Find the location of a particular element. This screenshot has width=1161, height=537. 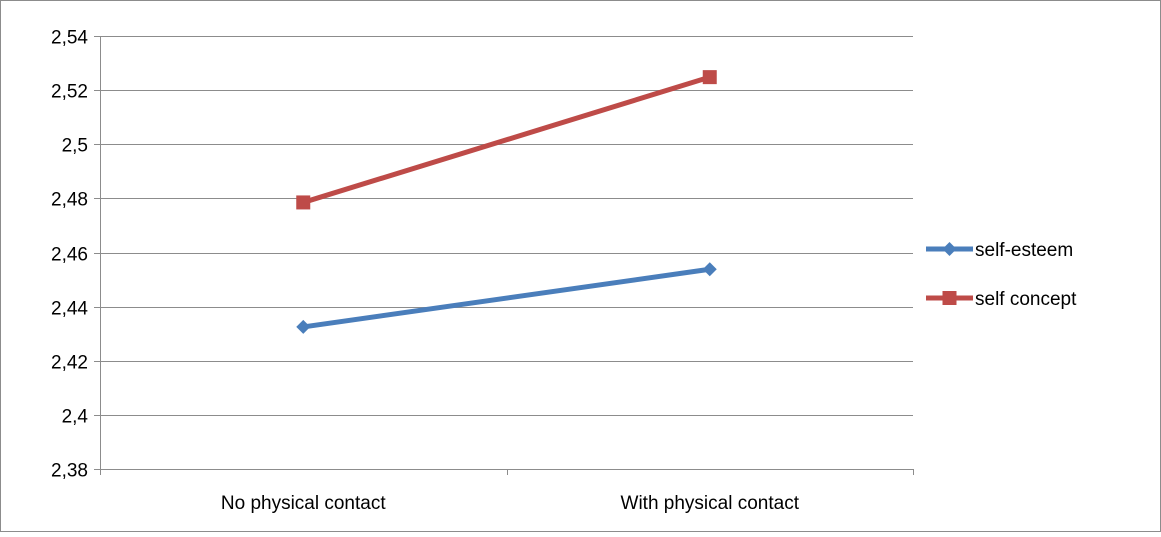

x-tick-label: With physical contact is located at coordinates (710, 503).